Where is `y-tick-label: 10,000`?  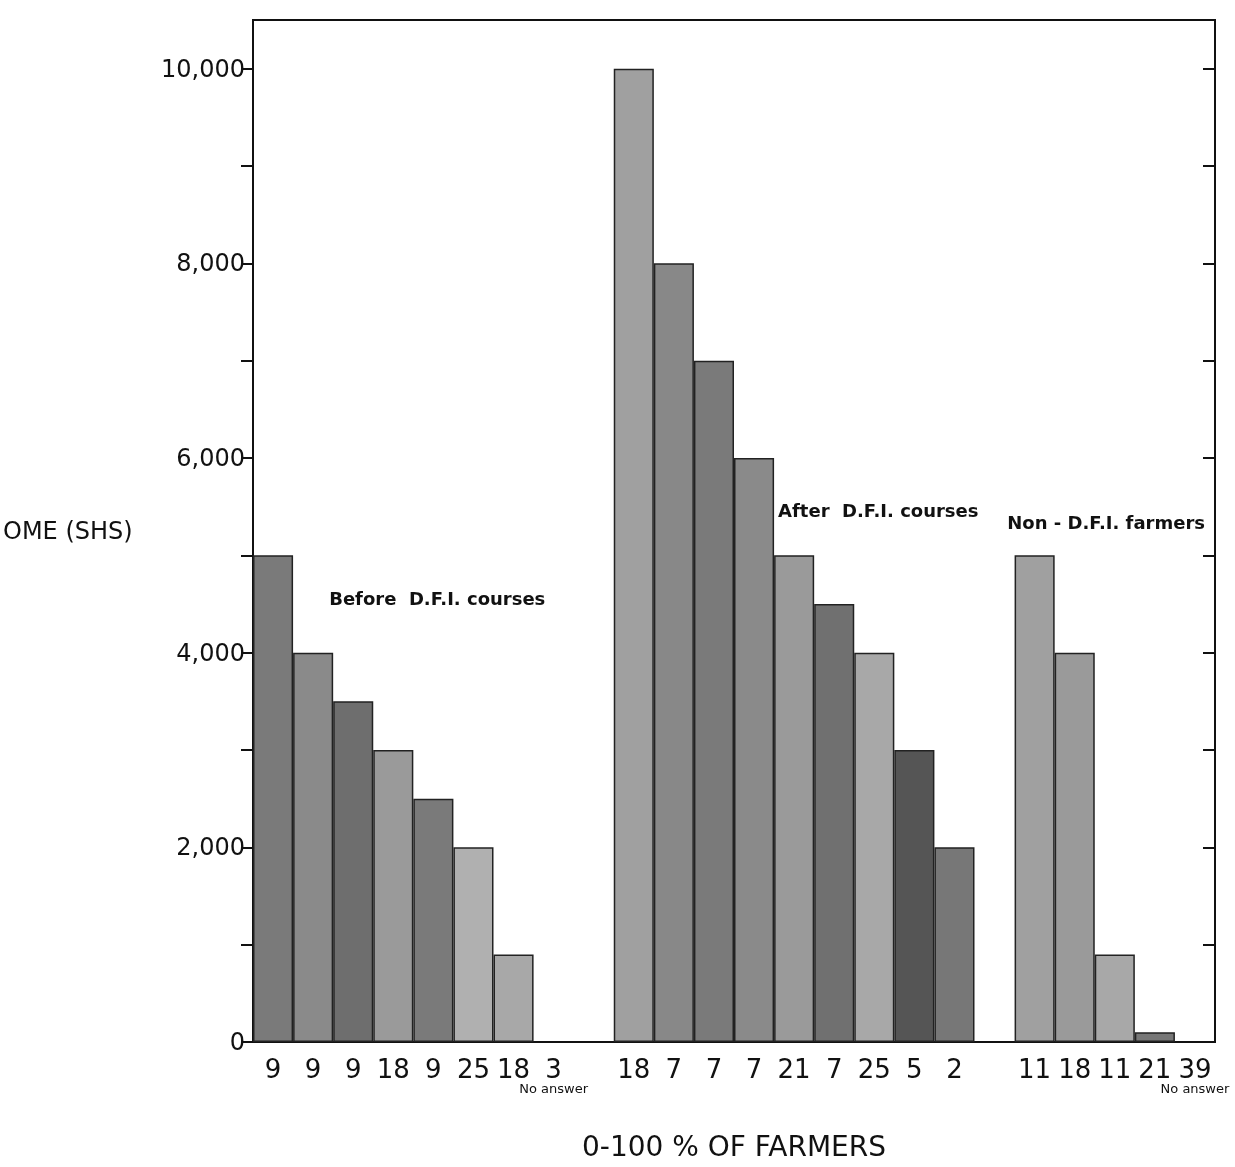
y-tick-label: 10,000 is located at coordinates (203, 68).